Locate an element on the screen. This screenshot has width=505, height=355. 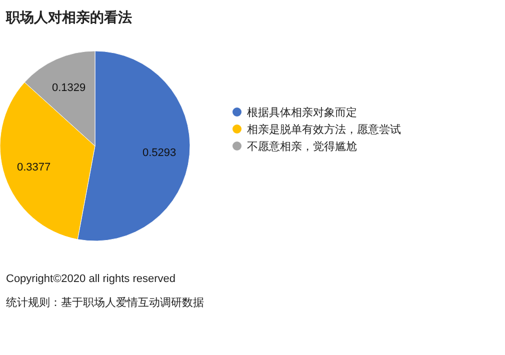
annotation: 统计规则：基于职场人爱情互动调研数据 is located at coordinates (105, 303).